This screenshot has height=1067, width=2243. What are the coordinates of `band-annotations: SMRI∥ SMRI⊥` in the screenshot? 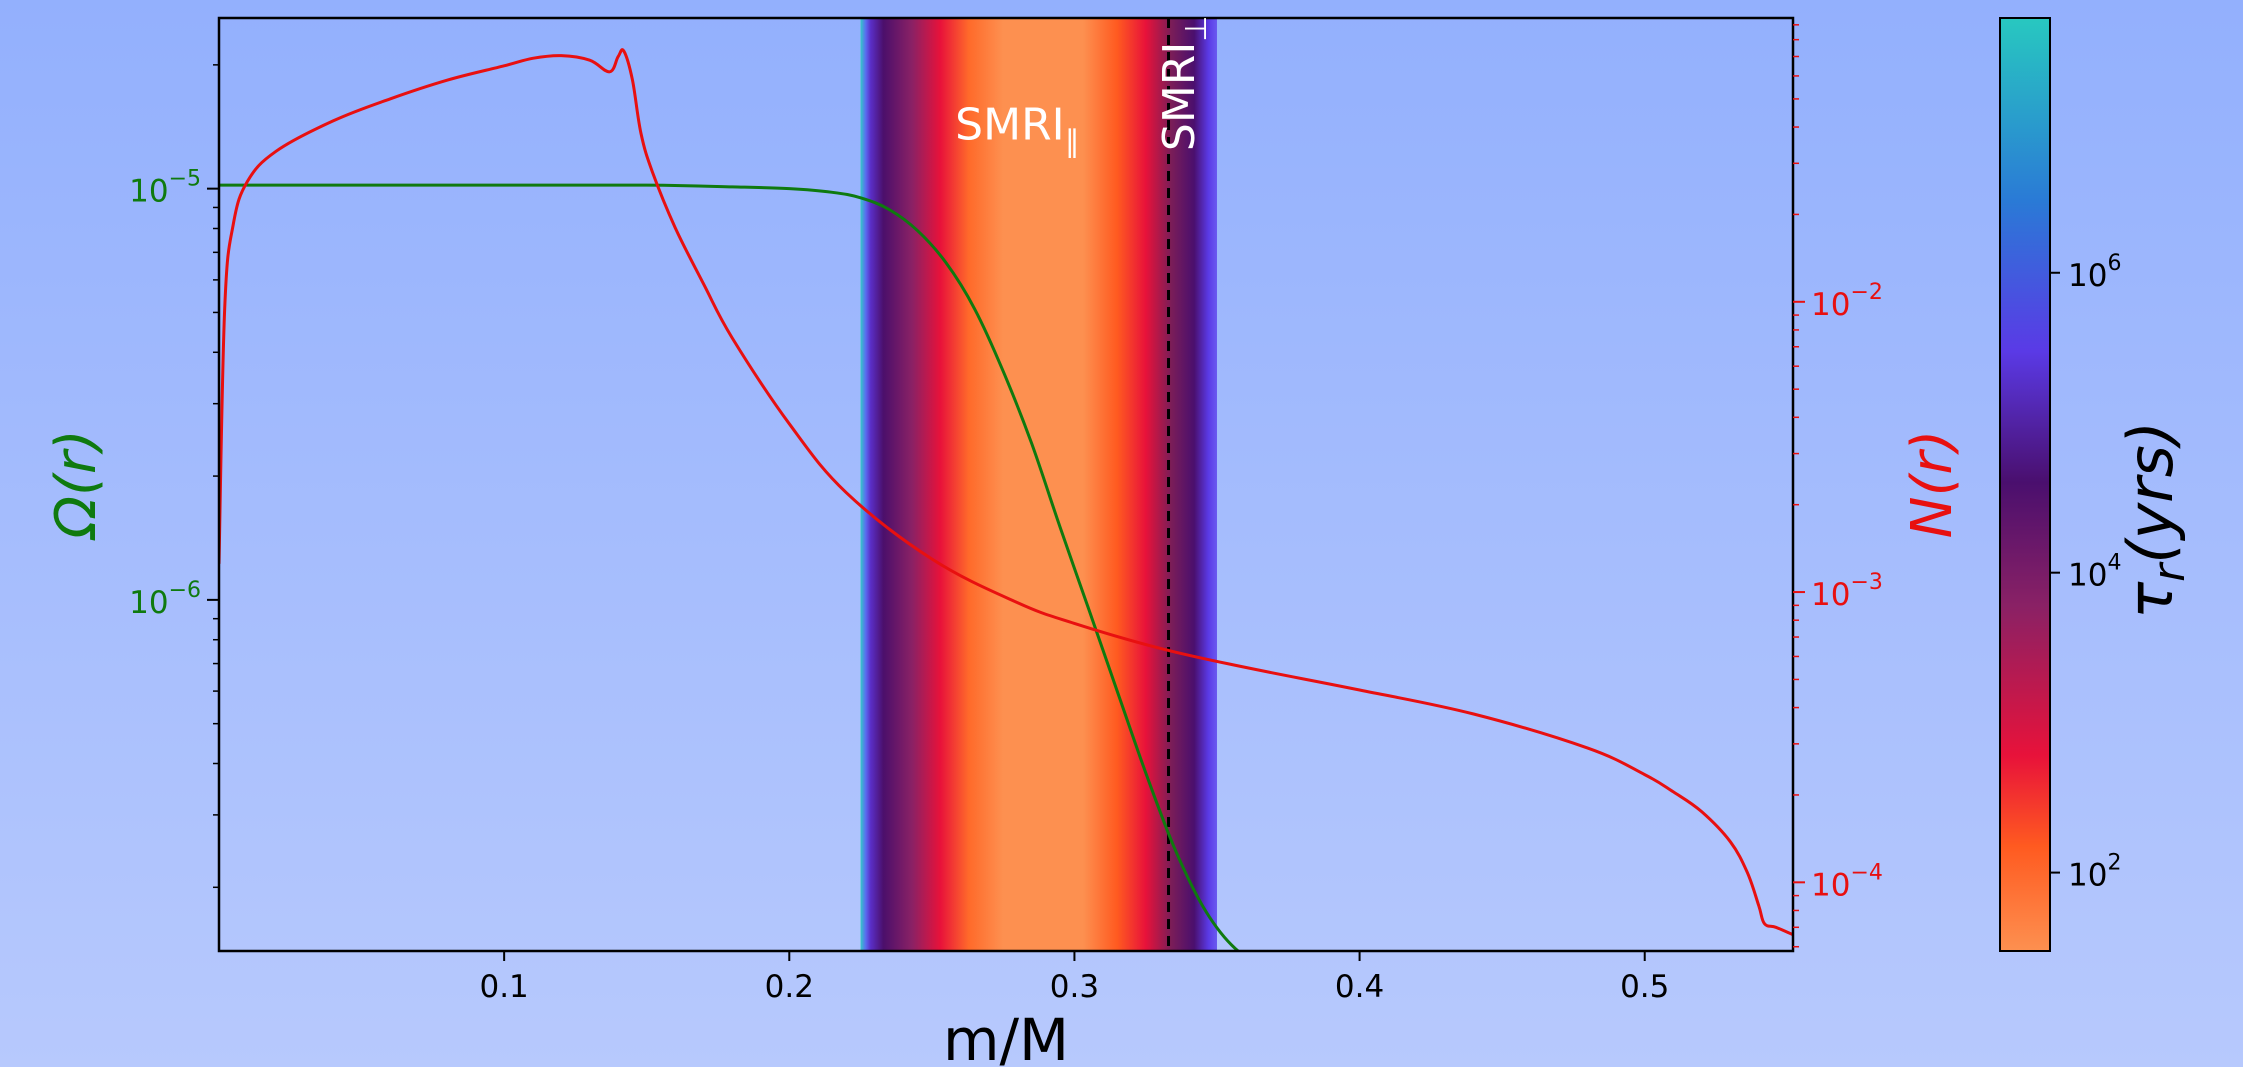 It's located at (1084, 88).